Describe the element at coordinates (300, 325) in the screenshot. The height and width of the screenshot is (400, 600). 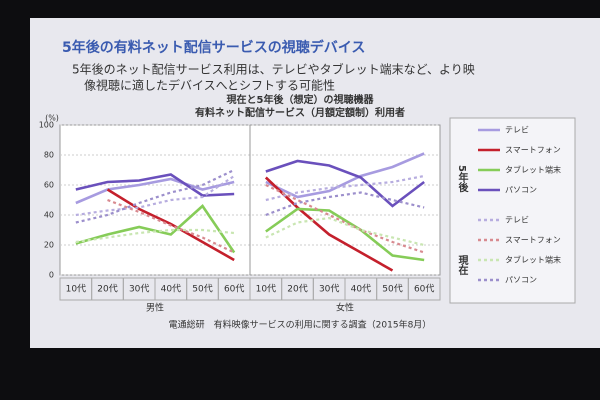
I see `source-note: 電通総研 有料映像サービスの利用に関する調査（2015年8月）` at that location.